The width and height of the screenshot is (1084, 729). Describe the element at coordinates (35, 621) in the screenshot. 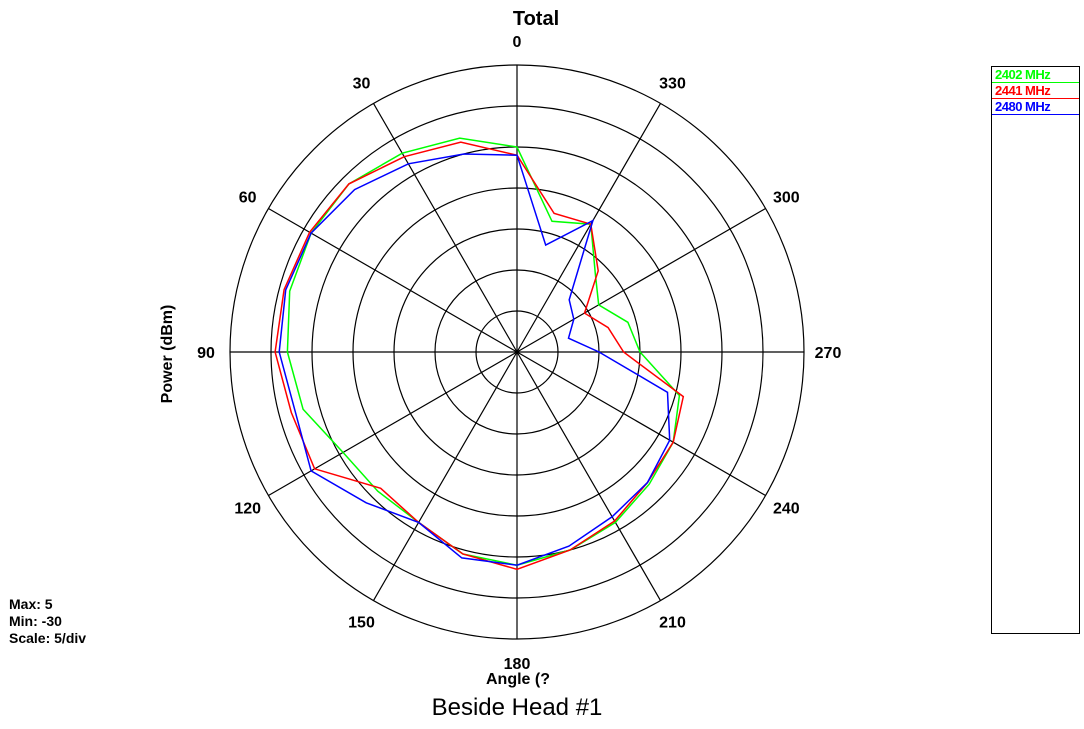

I see `min-value: Min: -30` at that location.